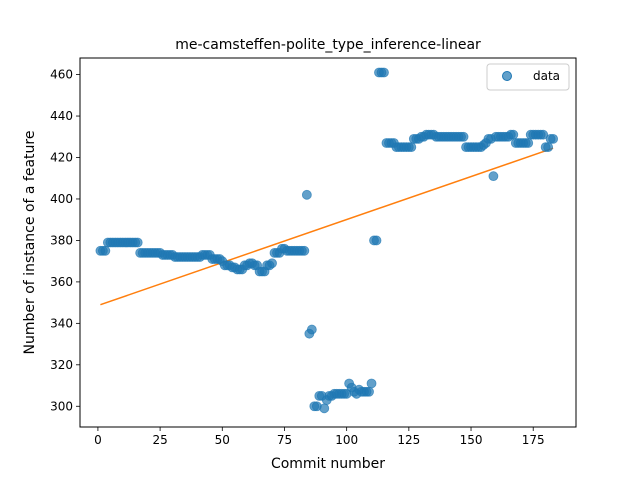 The height and width of the screenshot is (480, 640). Describe the element at coordinates (61, 406) in the screenshot. I see `y-tick-label: 300` at that location.